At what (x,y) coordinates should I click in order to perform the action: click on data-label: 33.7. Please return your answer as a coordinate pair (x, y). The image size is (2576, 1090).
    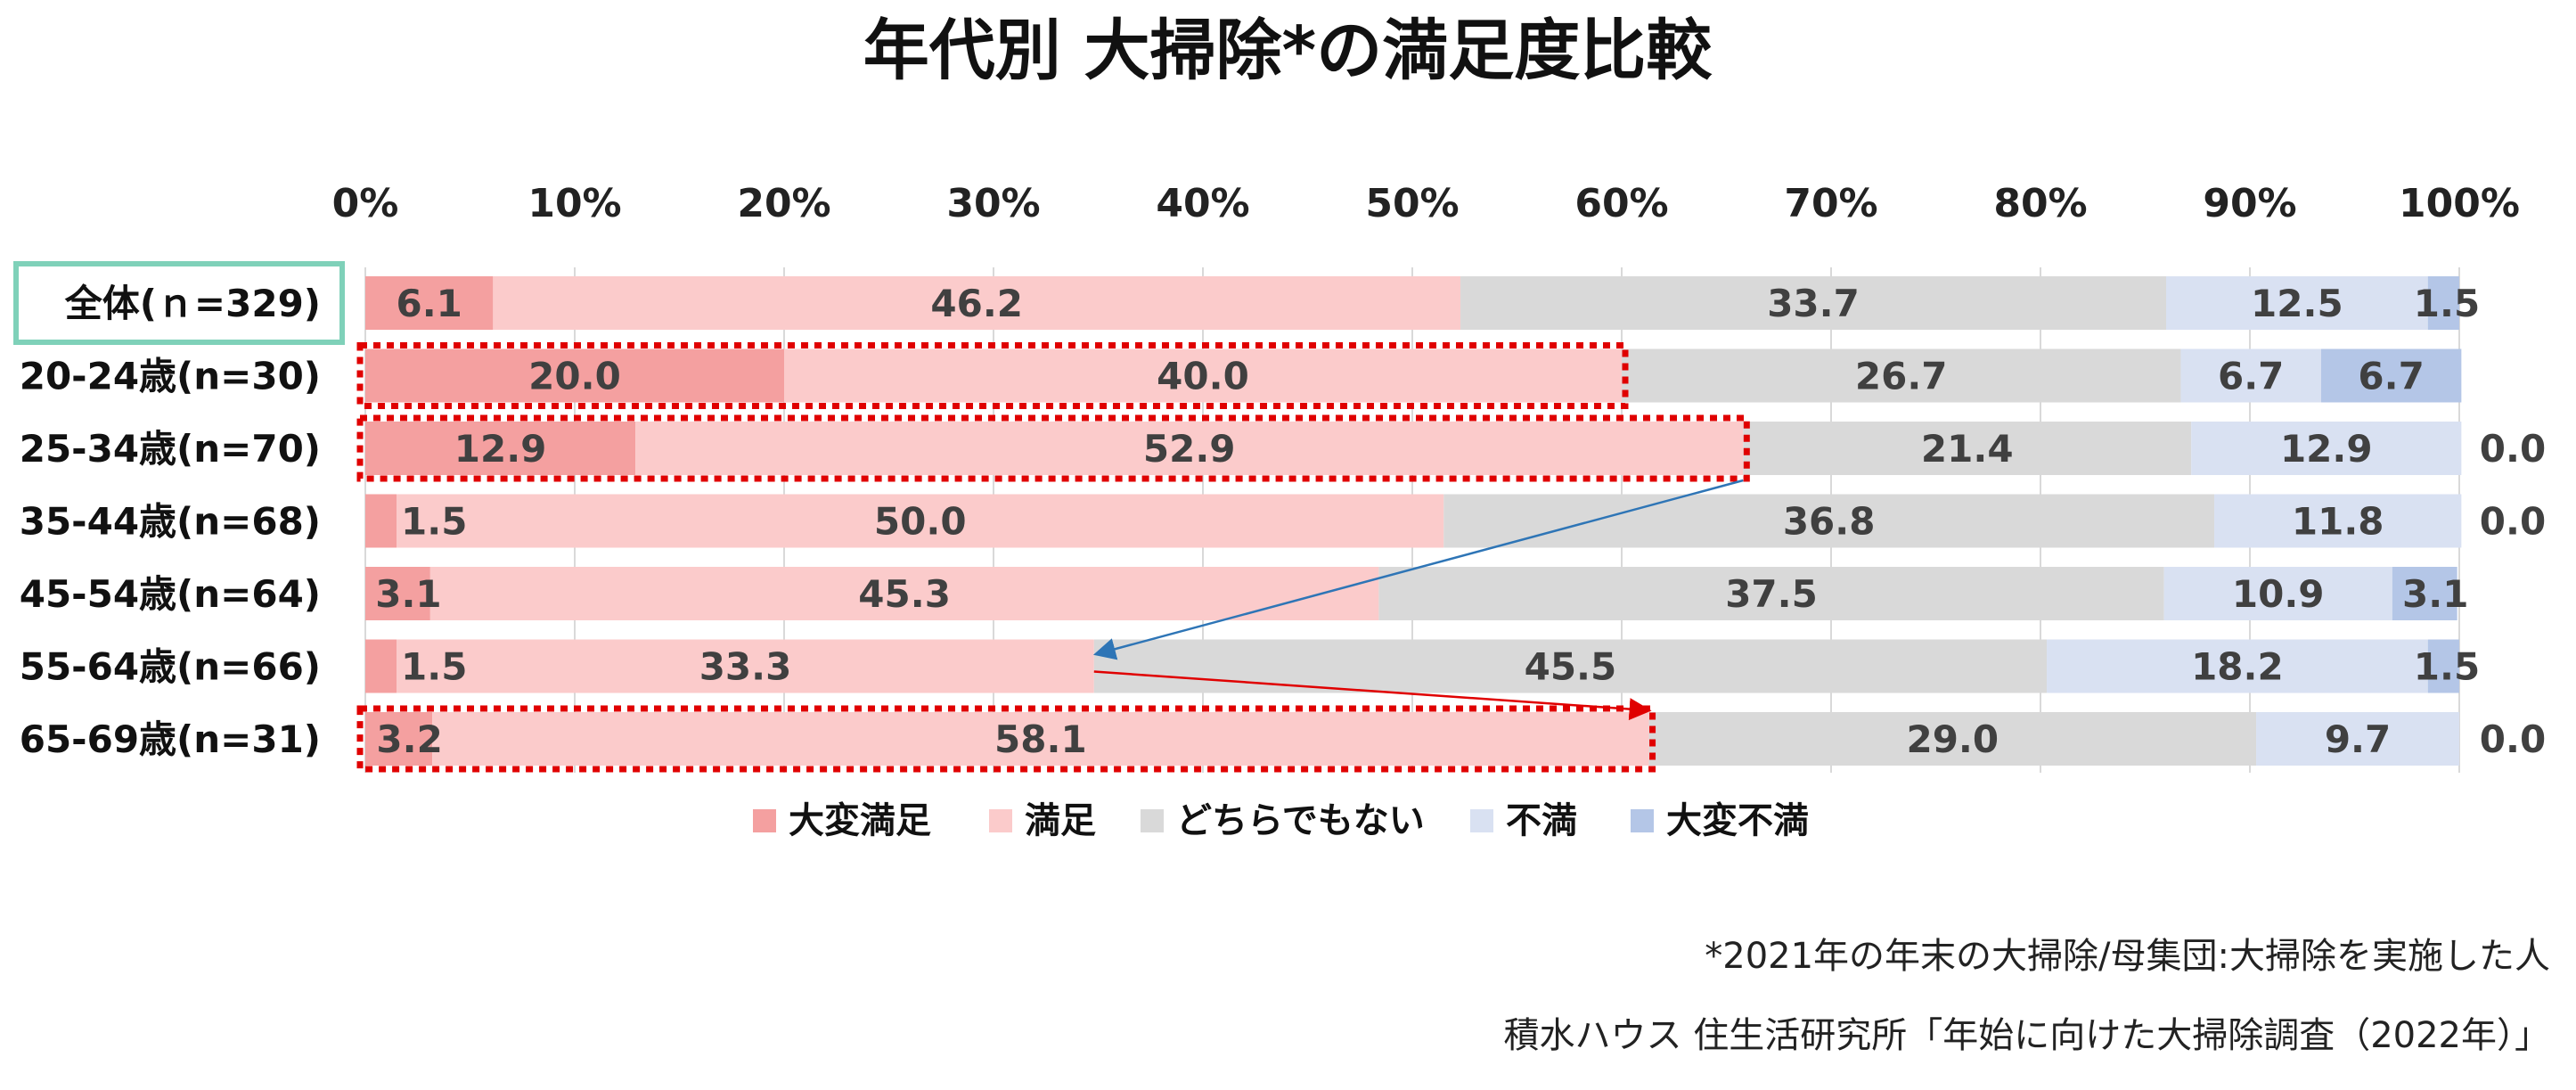
    Looking at the image, I should click on (1813, 303).